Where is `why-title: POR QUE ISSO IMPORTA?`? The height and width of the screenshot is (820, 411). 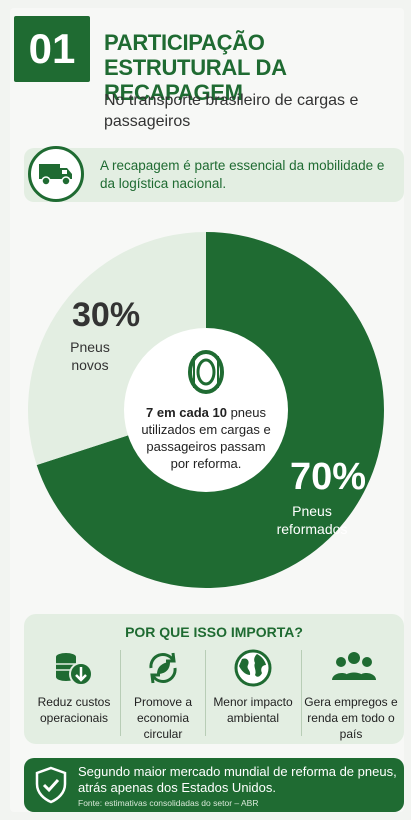
why-title: POR QUE ISSO IMPORTA? is located at coordinates (214, 632).